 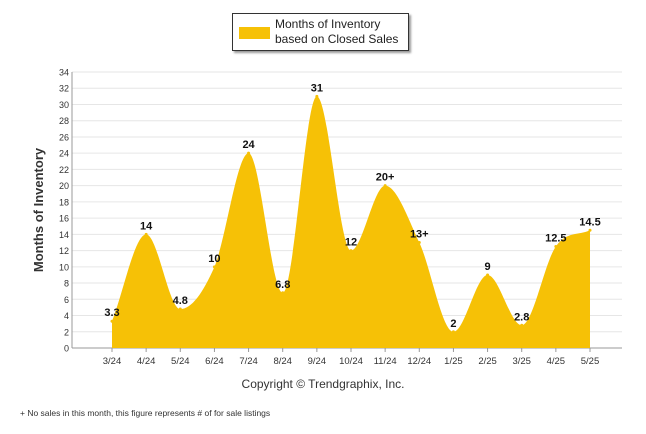 What do you see at coordinates (419, 234) in the screenshot?
I see `data-label: 13+` at bounding box center [419, 234].